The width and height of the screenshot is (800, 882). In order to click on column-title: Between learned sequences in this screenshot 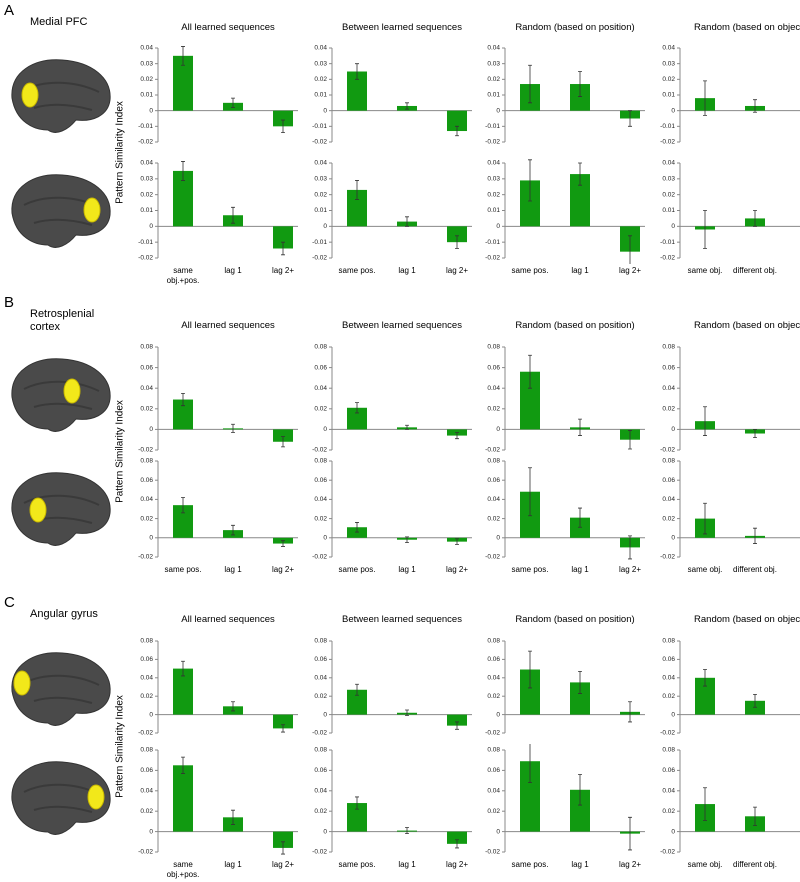, I will do `click(402, 619)`.